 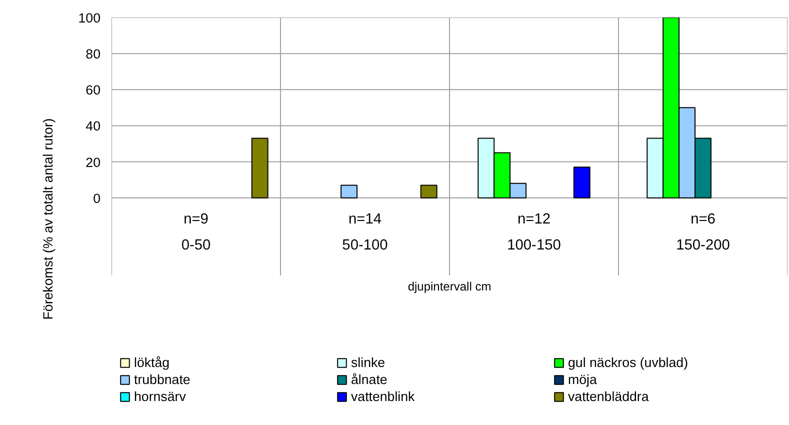 What do you see at coordinates (196, 232) in the screenshot?
I see `x-tick-label: n=9 0-50` at bounding box center [196, 232].